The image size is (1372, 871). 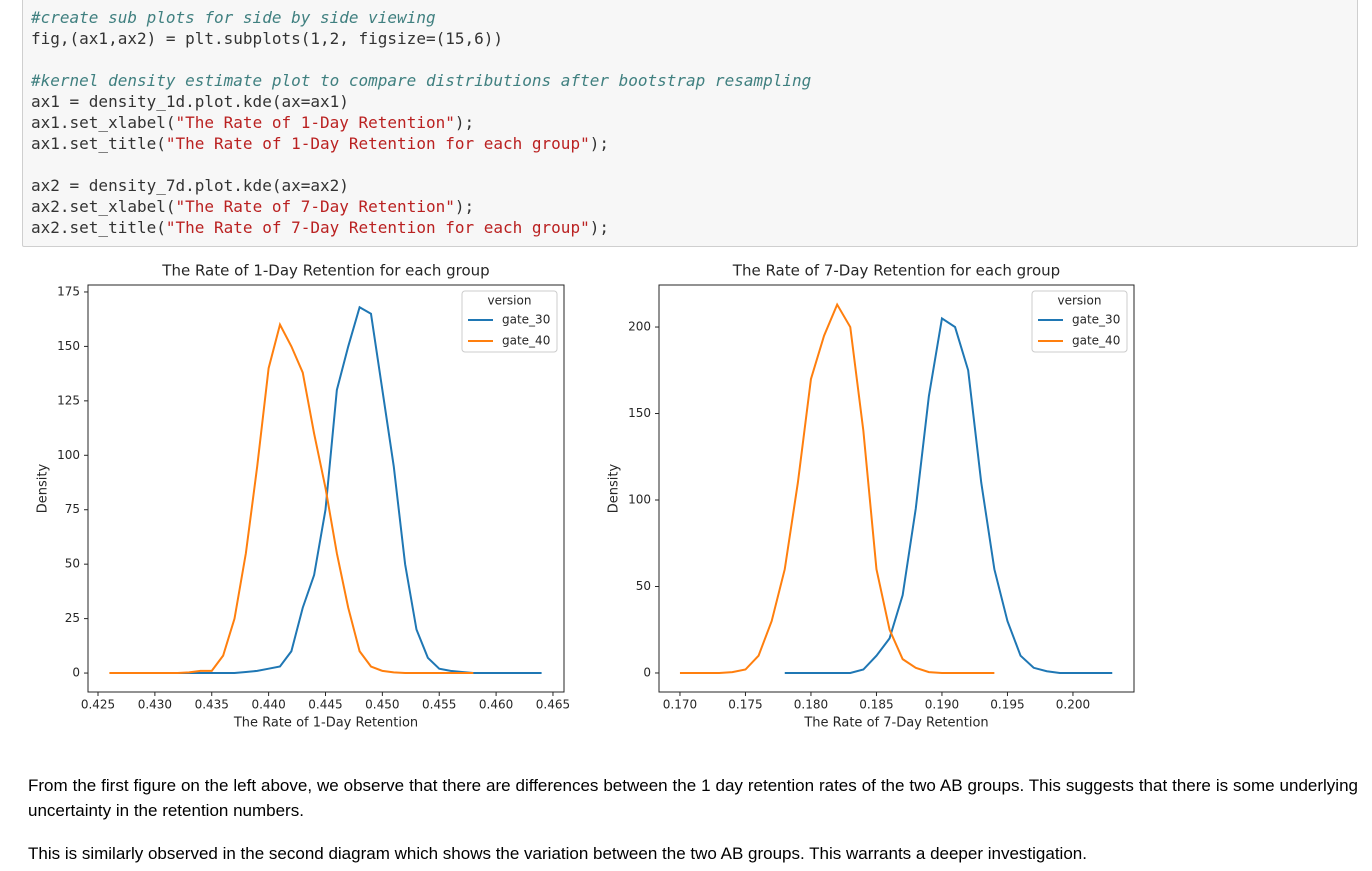 What do you see at coordinates (103, 206) in the screenshot?
I see `code-text: ax2.set_xlabel(` at bounding box center [103, 206].